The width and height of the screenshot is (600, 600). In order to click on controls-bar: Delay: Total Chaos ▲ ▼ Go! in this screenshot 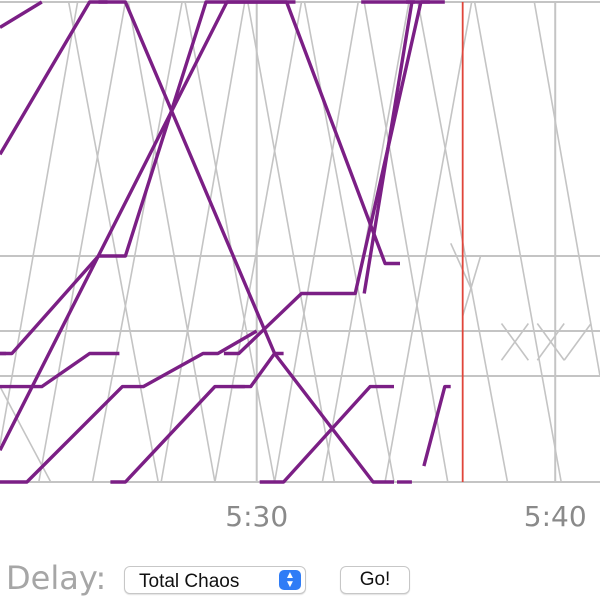, I will do `click(300, 578)`.